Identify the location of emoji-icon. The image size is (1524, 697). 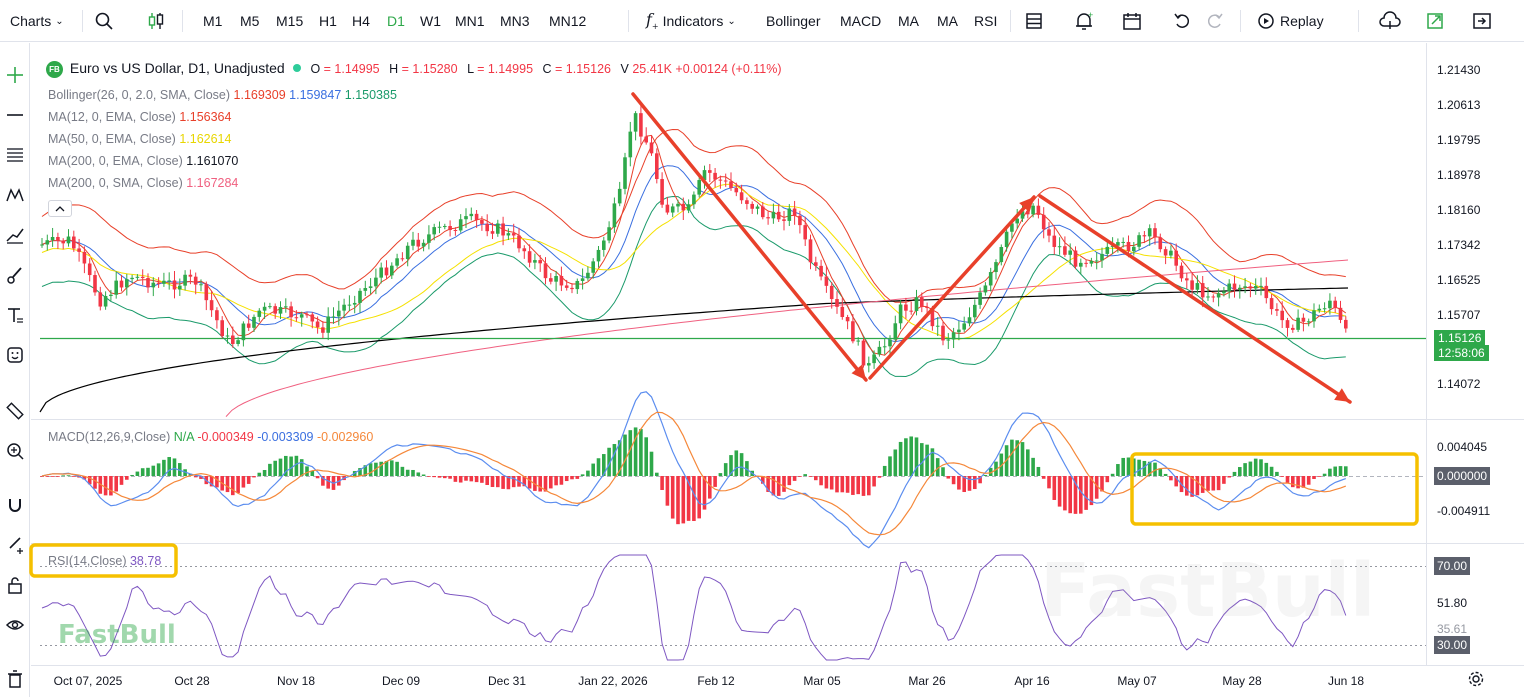
(15, 355).